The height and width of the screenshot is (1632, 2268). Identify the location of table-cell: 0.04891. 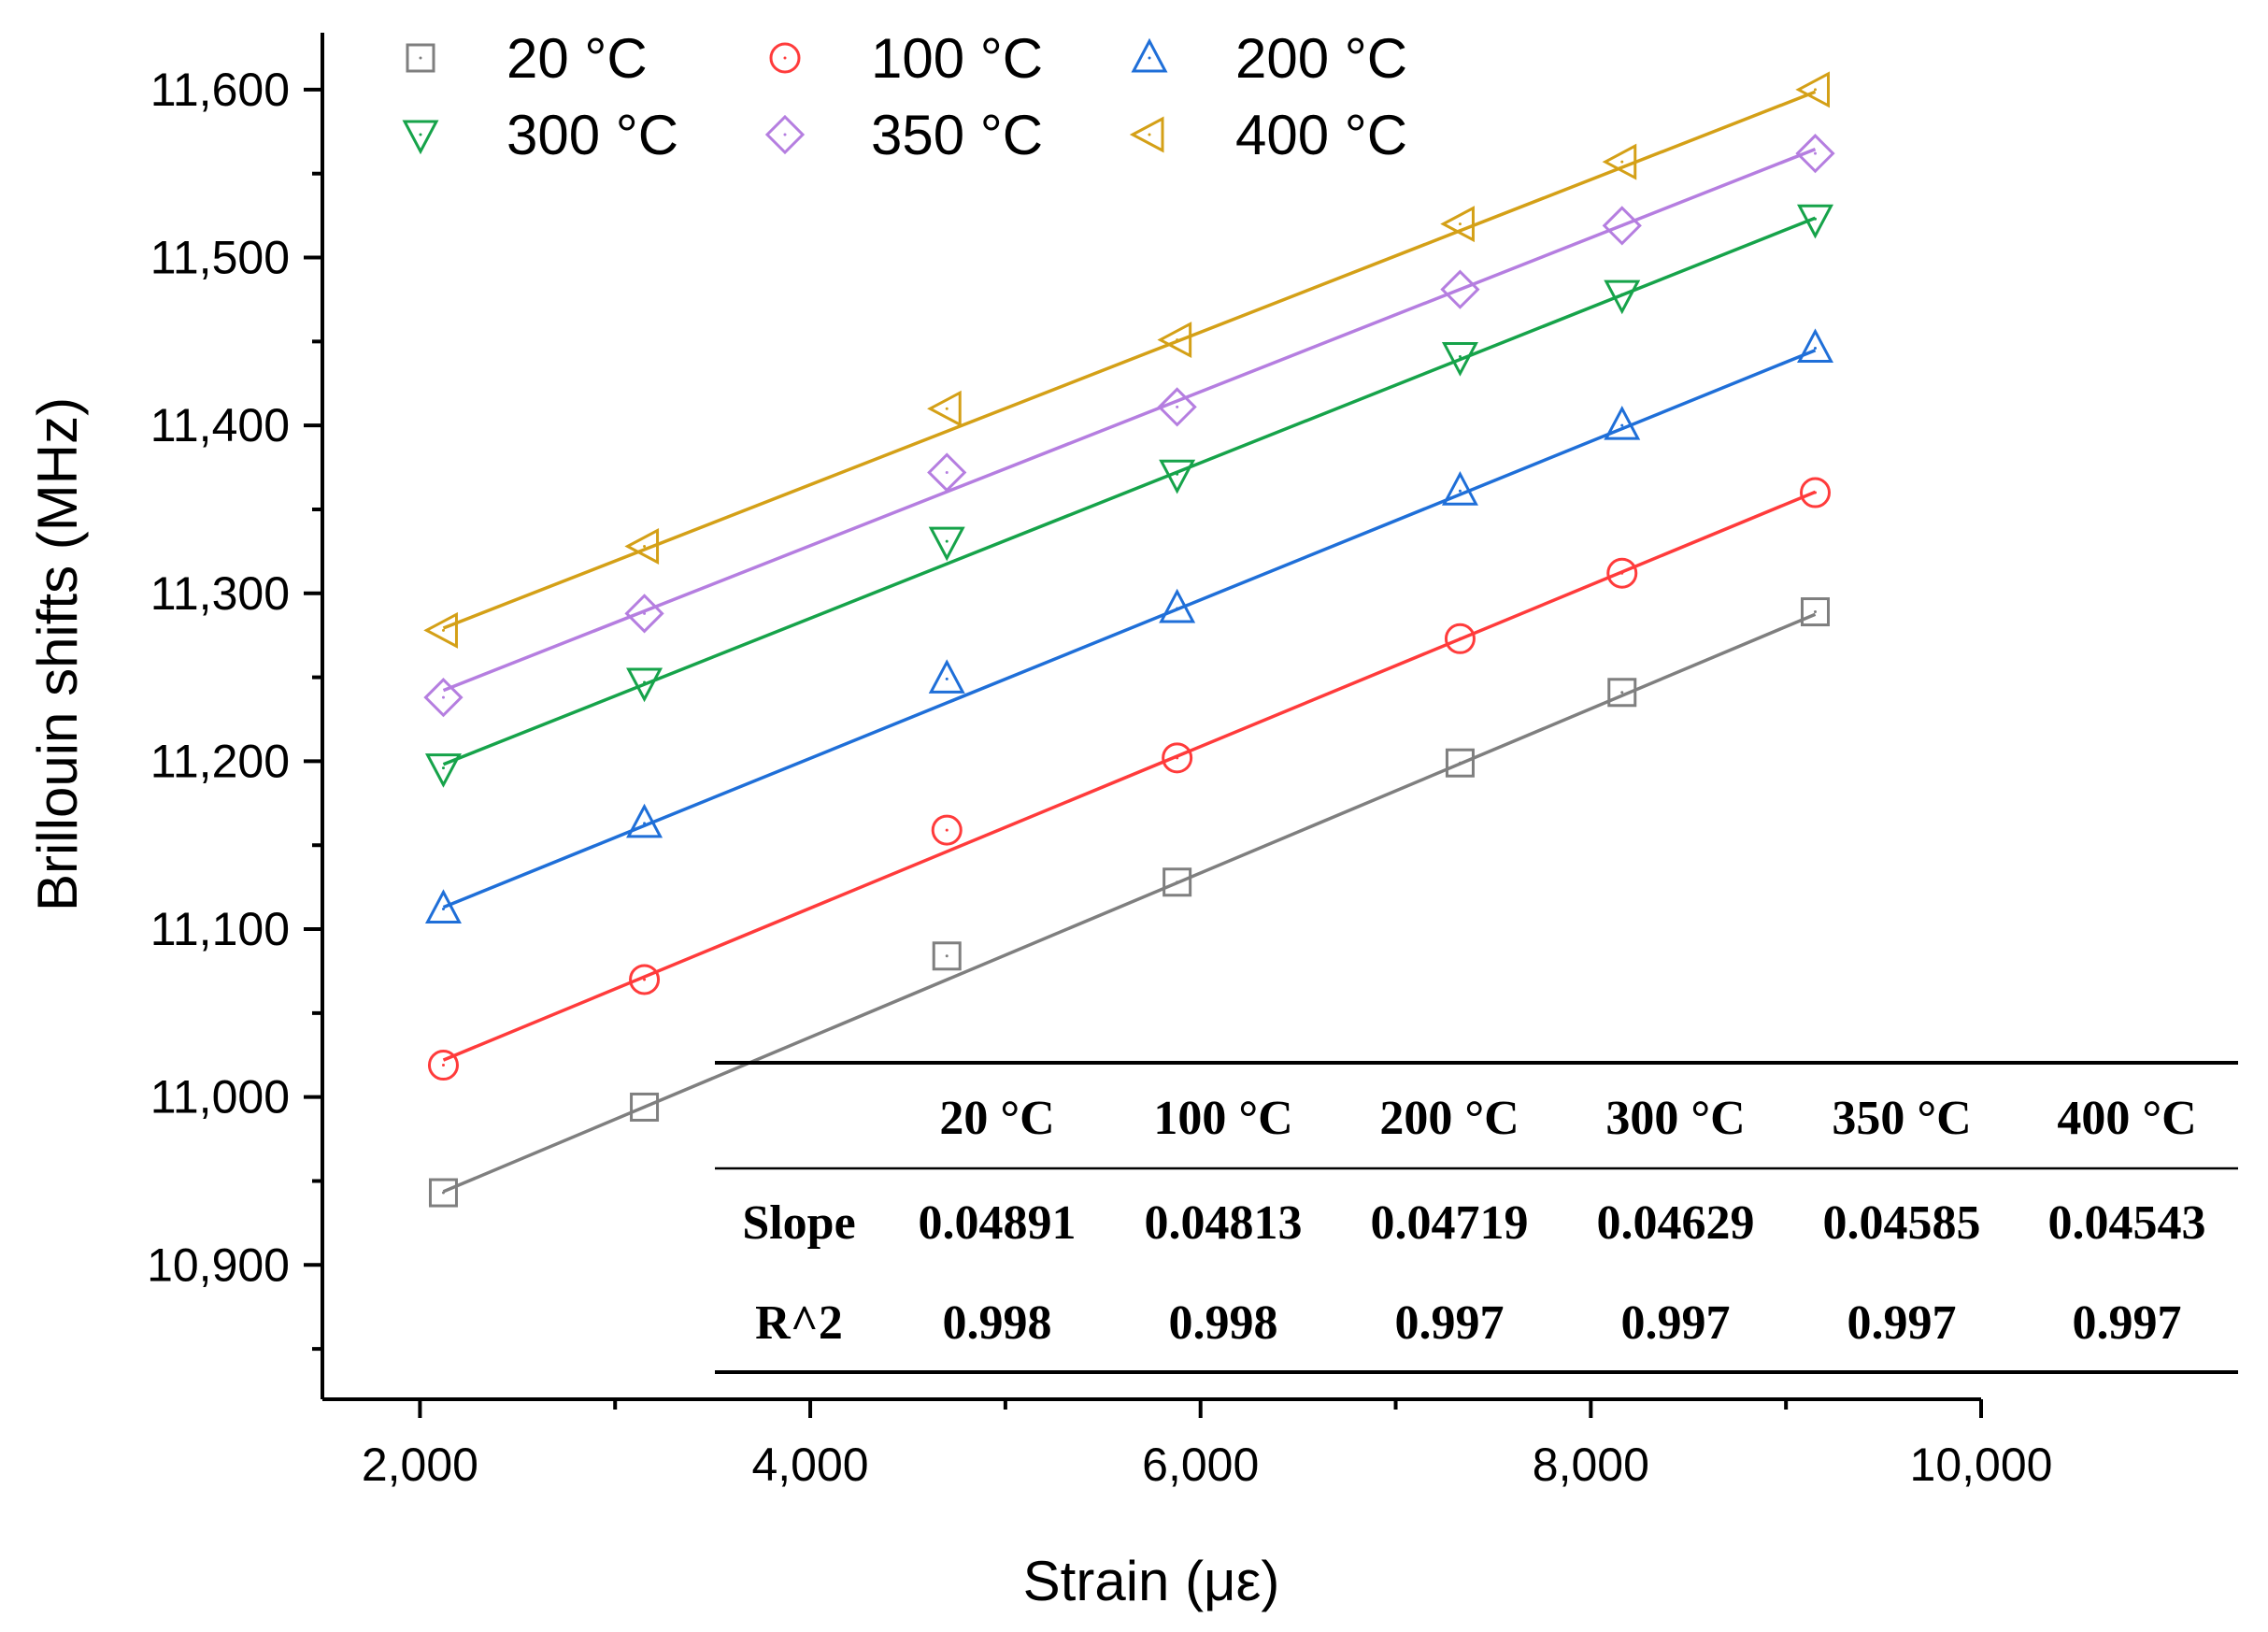
(998, 1223).